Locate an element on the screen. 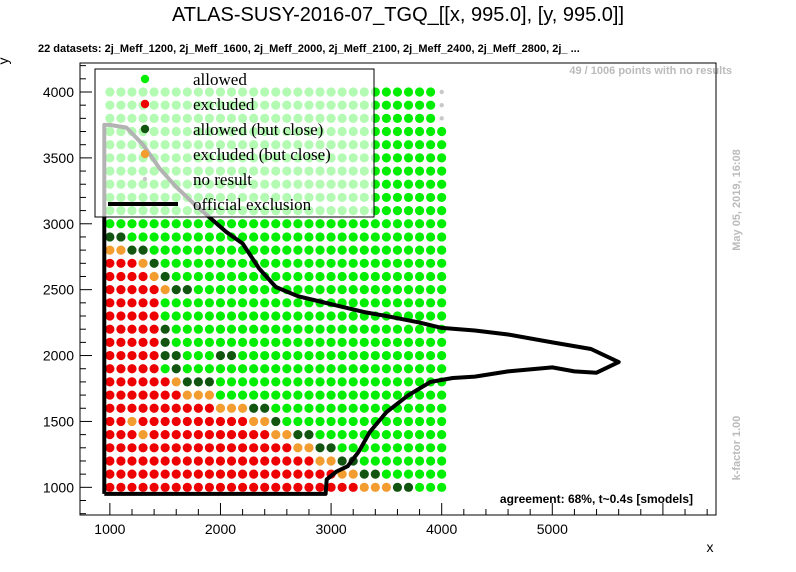  point-no-result is located at coordinates (441, 92).